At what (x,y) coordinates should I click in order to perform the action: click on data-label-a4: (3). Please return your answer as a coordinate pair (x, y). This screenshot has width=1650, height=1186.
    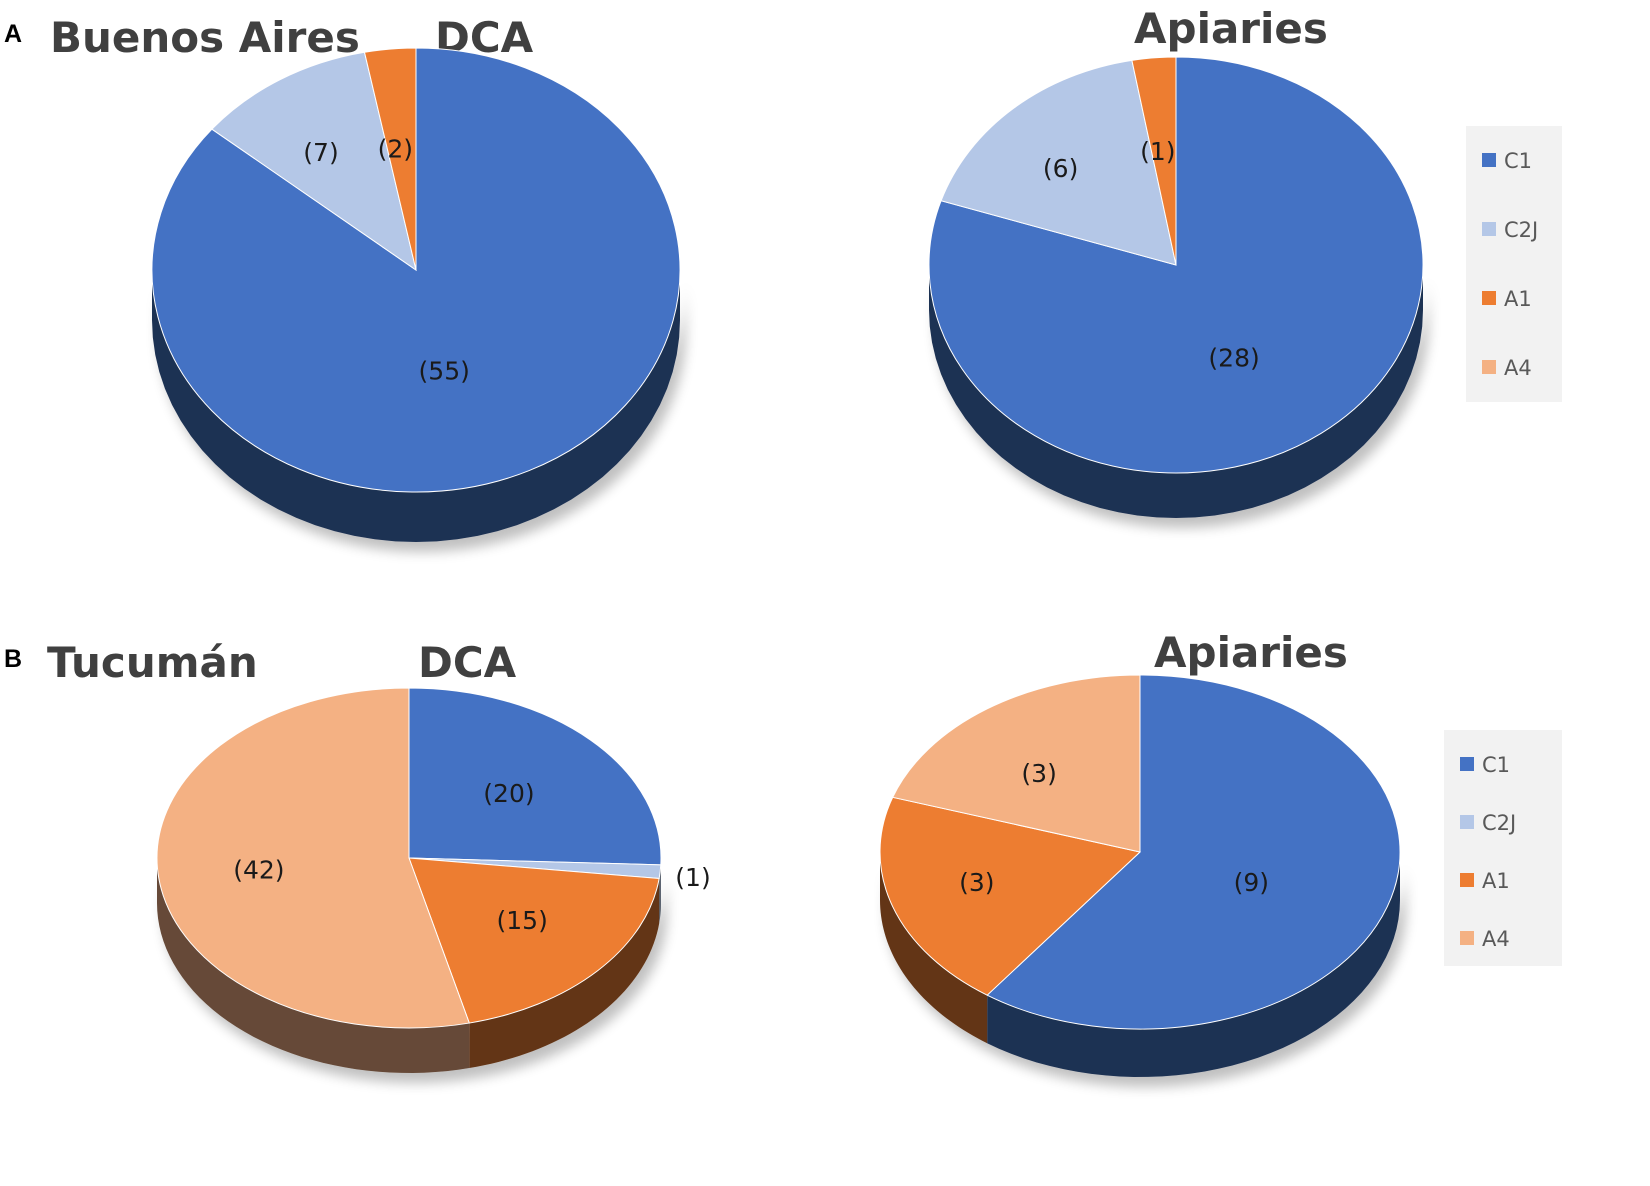
    Looking at the image, I should click on (1038, 773).